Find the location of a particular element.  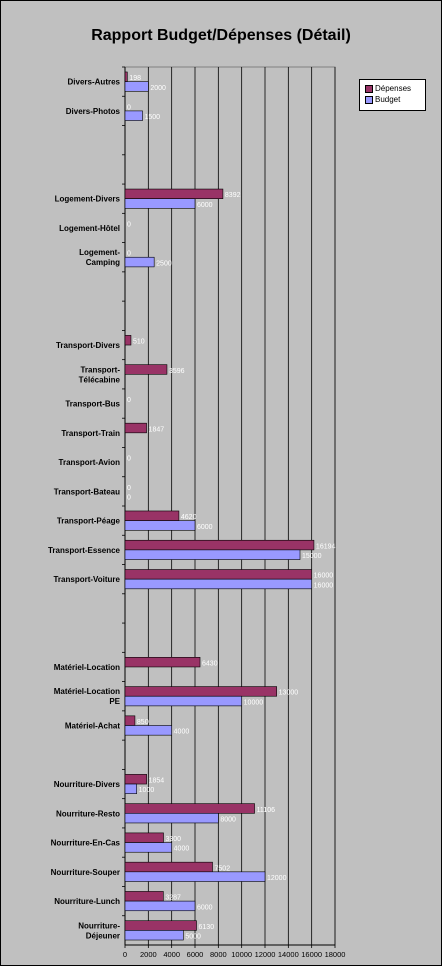

data-label-depenses: 510 is located at coordinates (139, 342).